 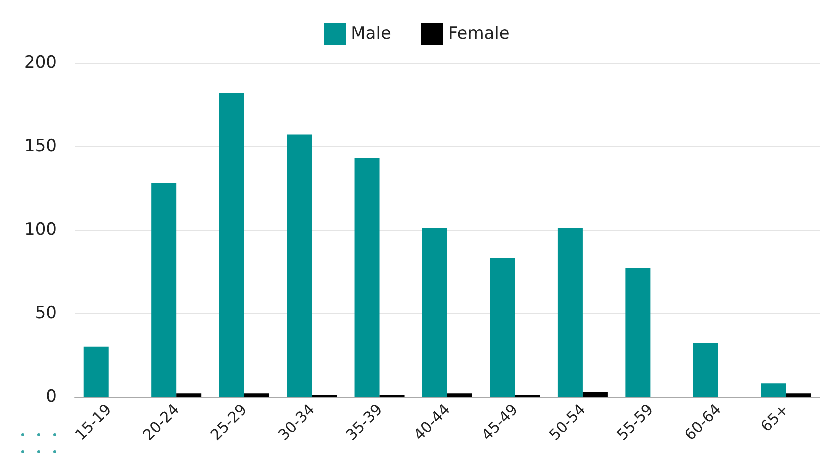 What do you see at coordinates (51, 397) in the screenshot?
I see `y-tick-label: 0` at bounding box center [51, 397].